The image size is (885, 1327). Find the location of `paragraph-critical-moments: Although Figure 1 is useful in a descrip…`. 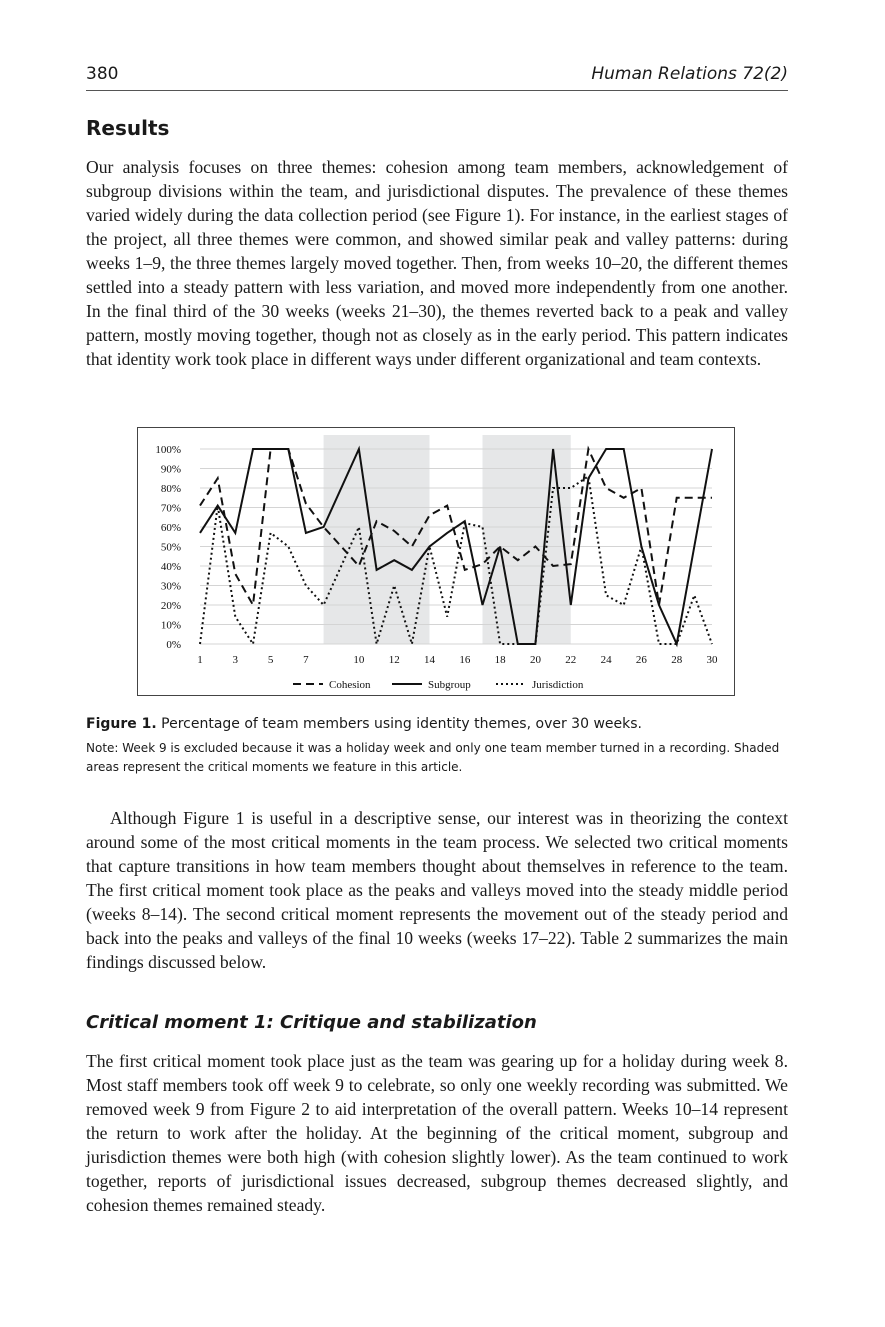

paragraph-critical-moments: Although Figure 1 is useful in a descrip… is located at coordinates (437, 890).